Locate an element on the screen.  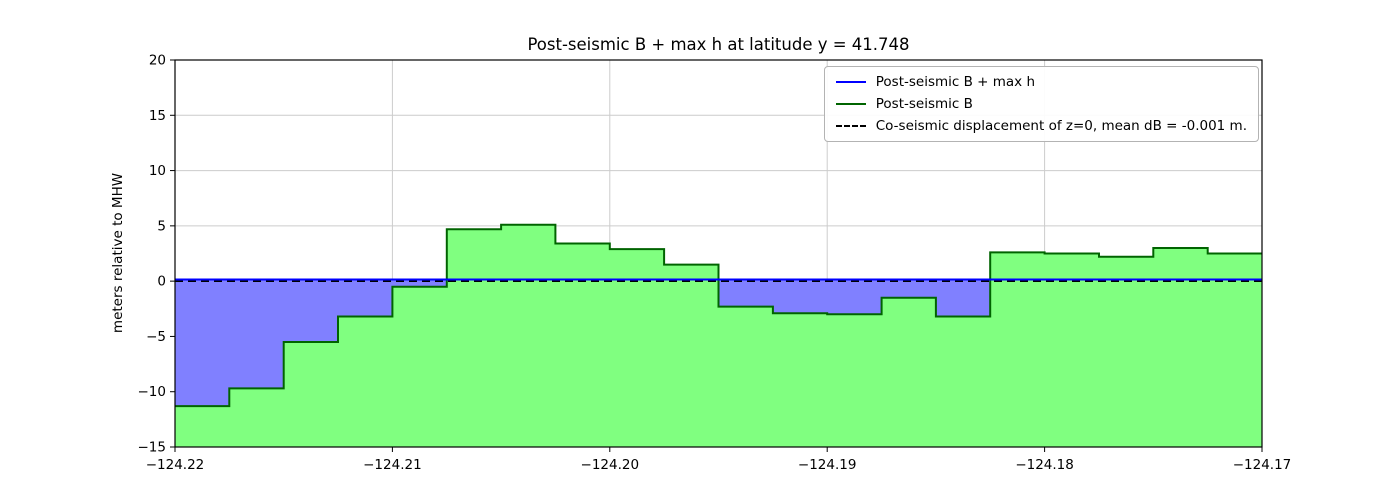
legend-line-dashed-icon is located at coordinates (850, 126).